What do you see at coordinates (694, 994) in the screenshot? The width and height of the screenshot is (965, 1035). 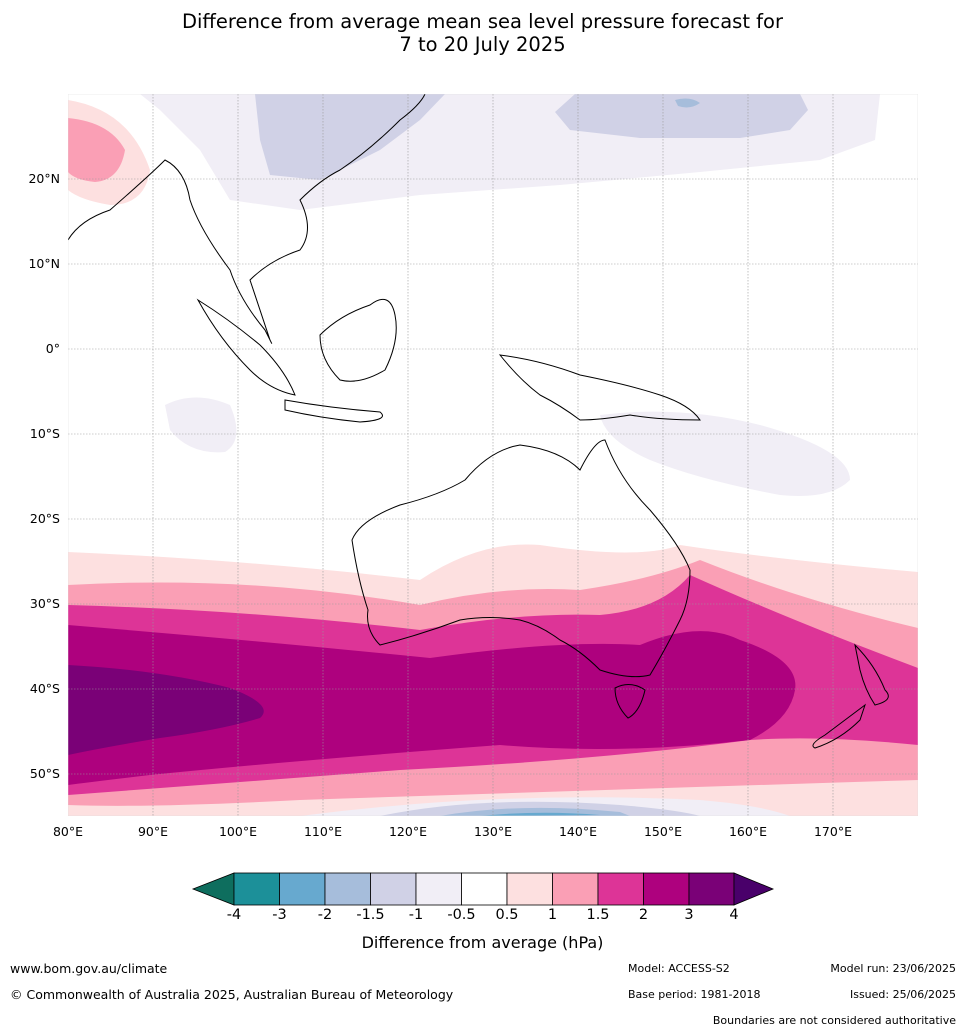 I see `footer-base-period: Base period: 1981-2018` at bounding box center [694, 994].